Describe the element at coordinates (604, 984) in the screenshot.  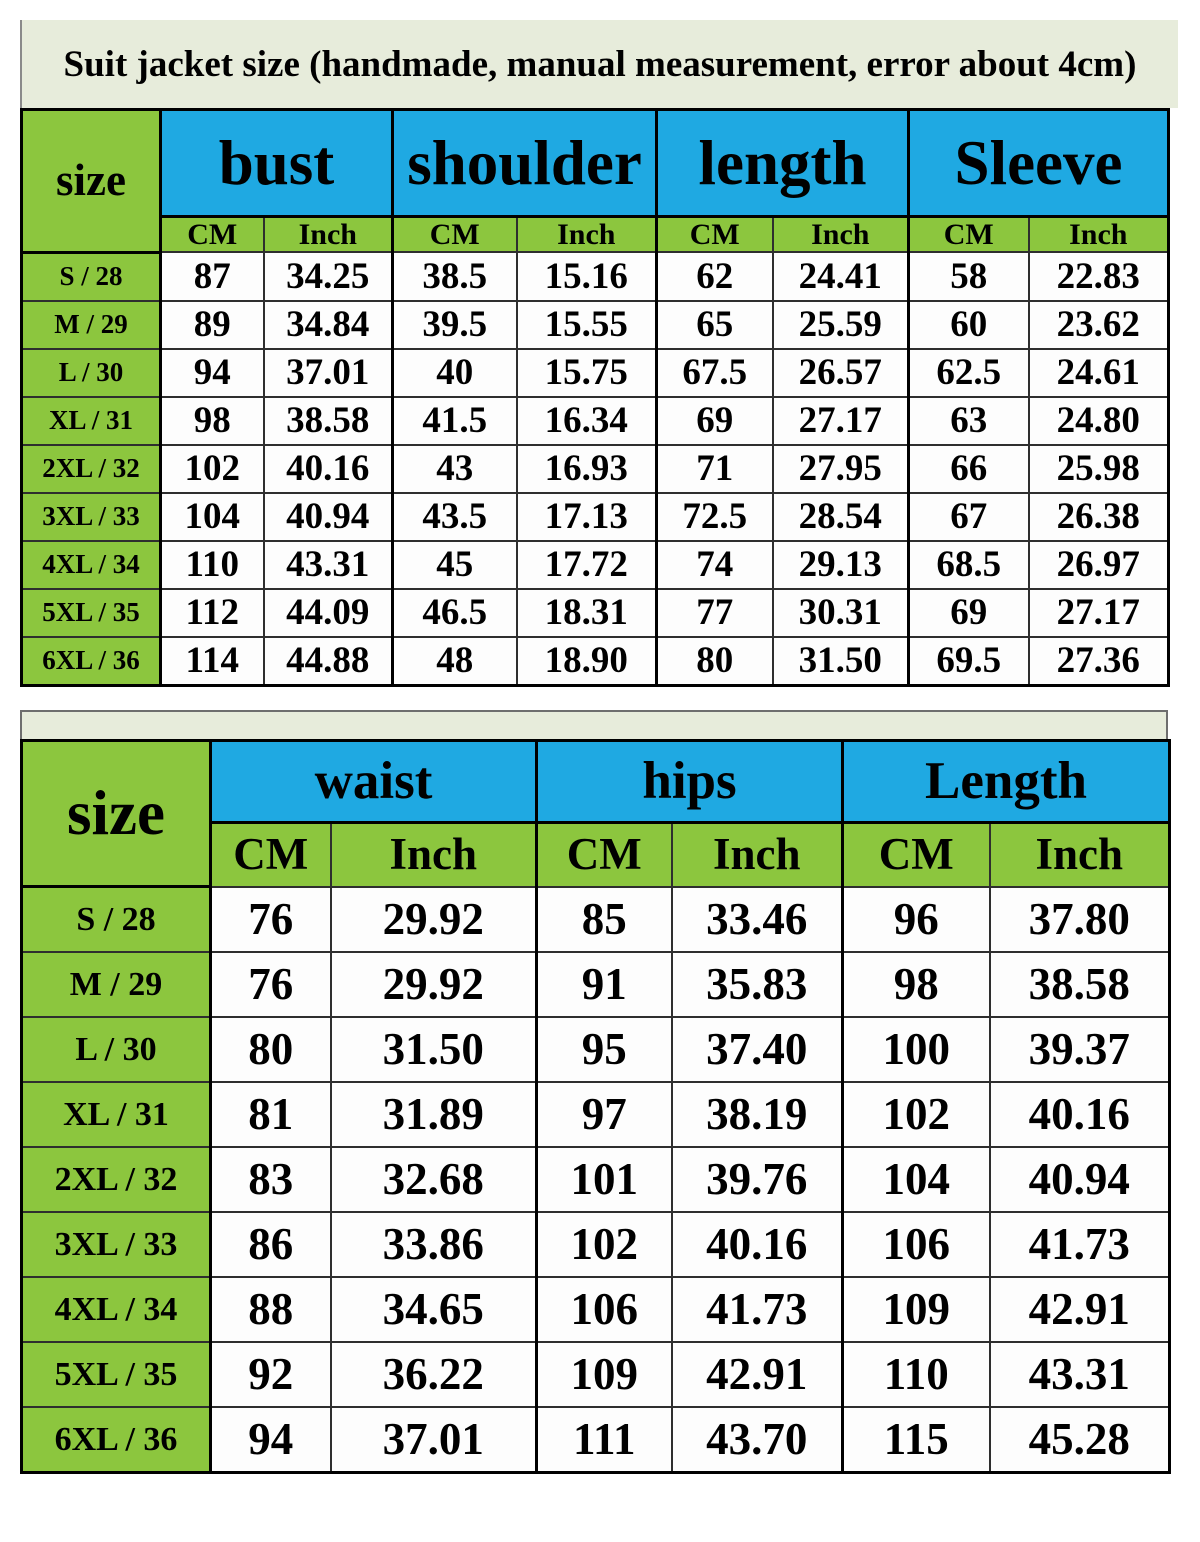
I see `value-cell: 91` at that location.